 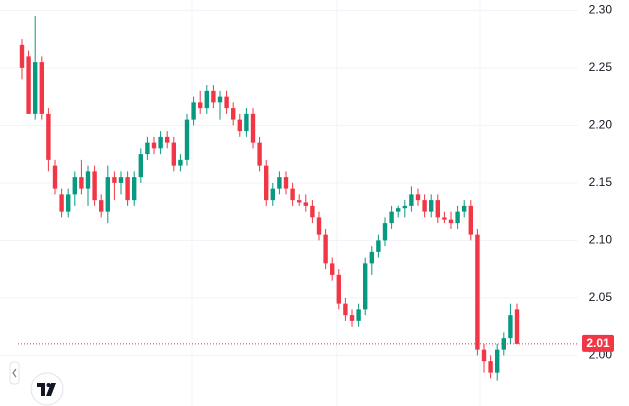 I want to click on collapse-button, so click(x=14, y=373).